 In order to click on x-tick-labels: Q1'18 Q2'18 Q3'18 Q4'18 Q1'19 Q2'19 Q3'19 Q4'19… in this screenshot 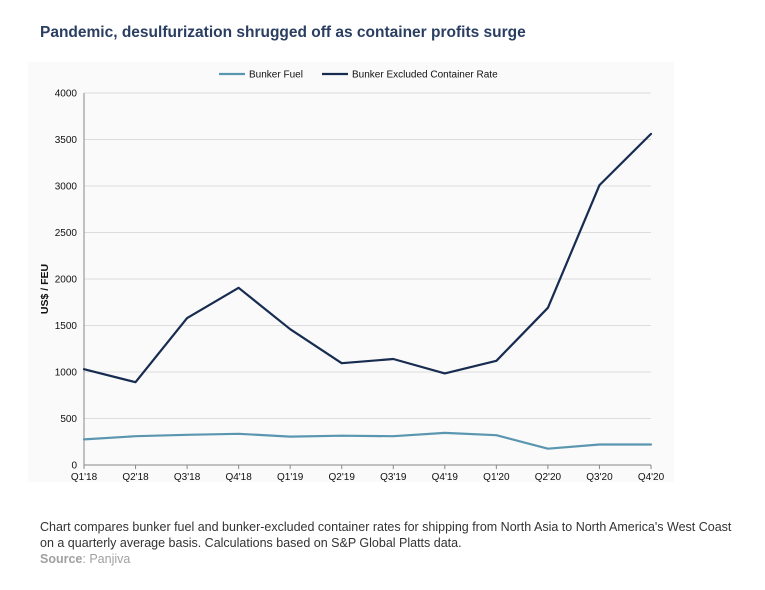, I will do `click(368, 477)`.